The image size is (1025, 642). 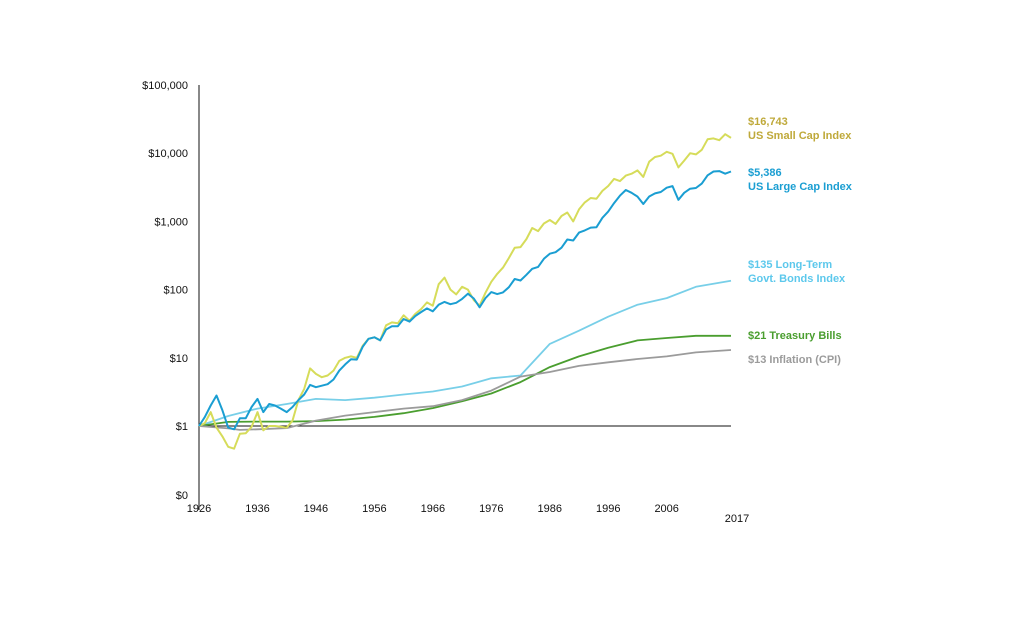 I want to click on y-tick-label: $100,000, so click(x=165, y=86).